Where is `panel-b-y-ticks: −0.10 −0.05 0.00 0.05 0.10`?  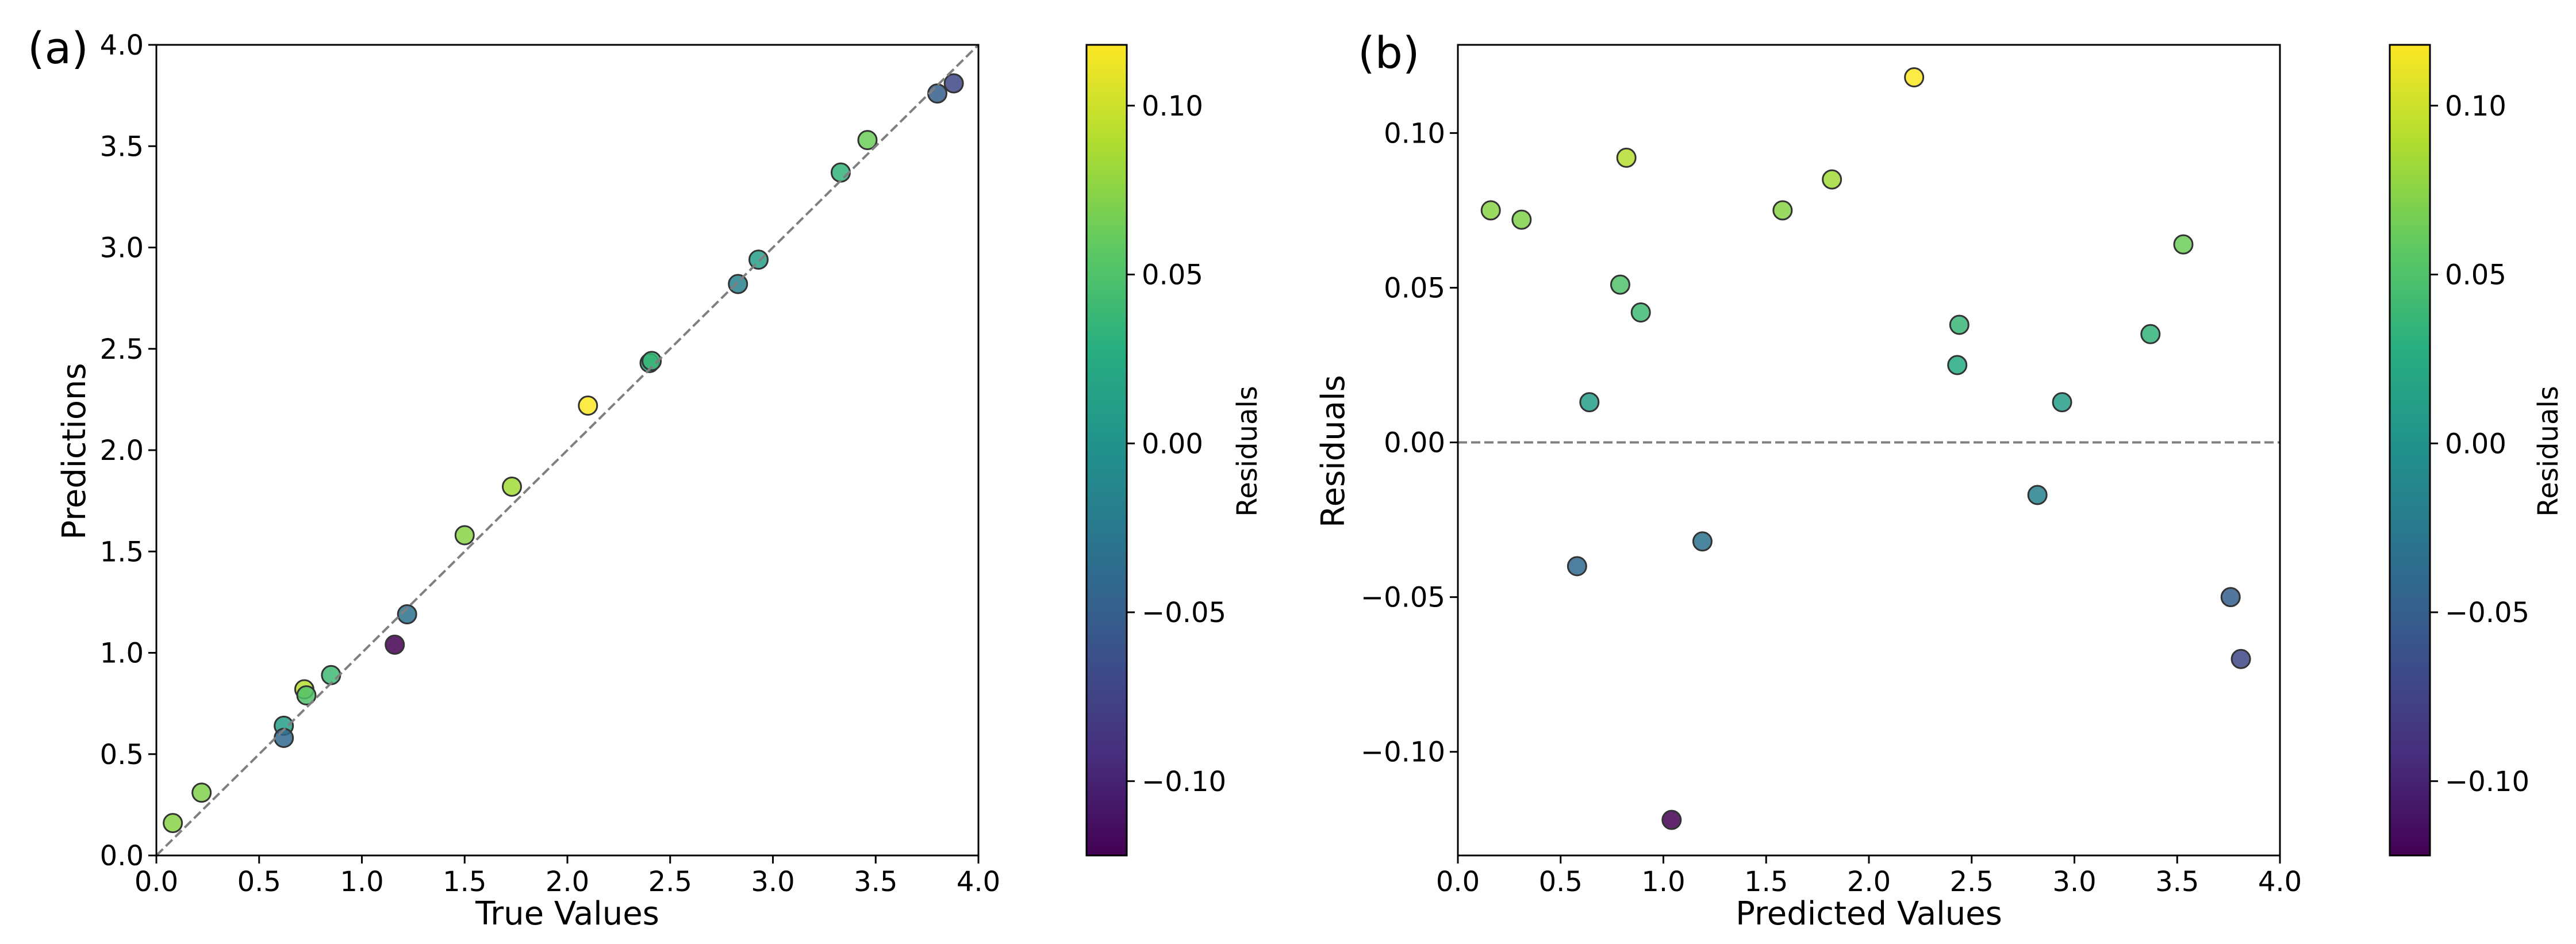
panel-b-y-ticks: −0.10 −0.05 0.00 0.05 0.10 is located at coordinates (1409, 443).